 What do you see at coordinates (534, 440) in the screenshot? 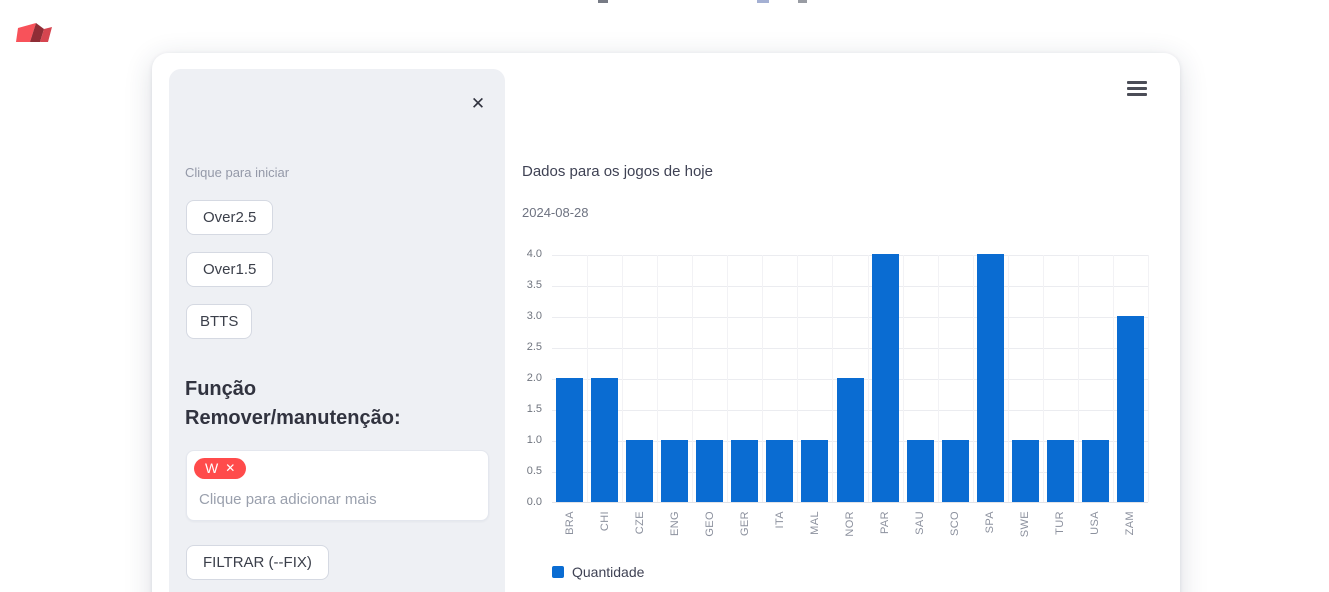
I see `y-tick-label: 1.0` at bounding box center [534, 440].